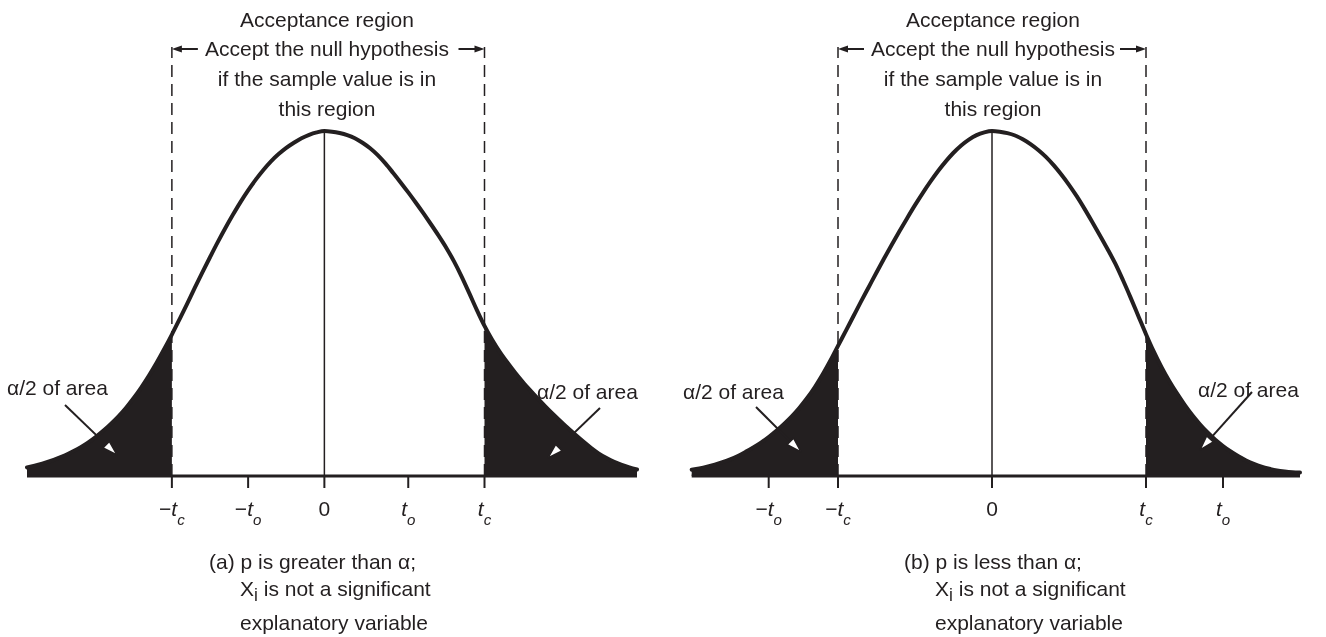  What do you see at coordinates (1015, 592) in the screenshot?
I see `text: (b) p is less than α; X$_{i}$ is not a significant explanatory variable` at bounding box center [1015, 592].